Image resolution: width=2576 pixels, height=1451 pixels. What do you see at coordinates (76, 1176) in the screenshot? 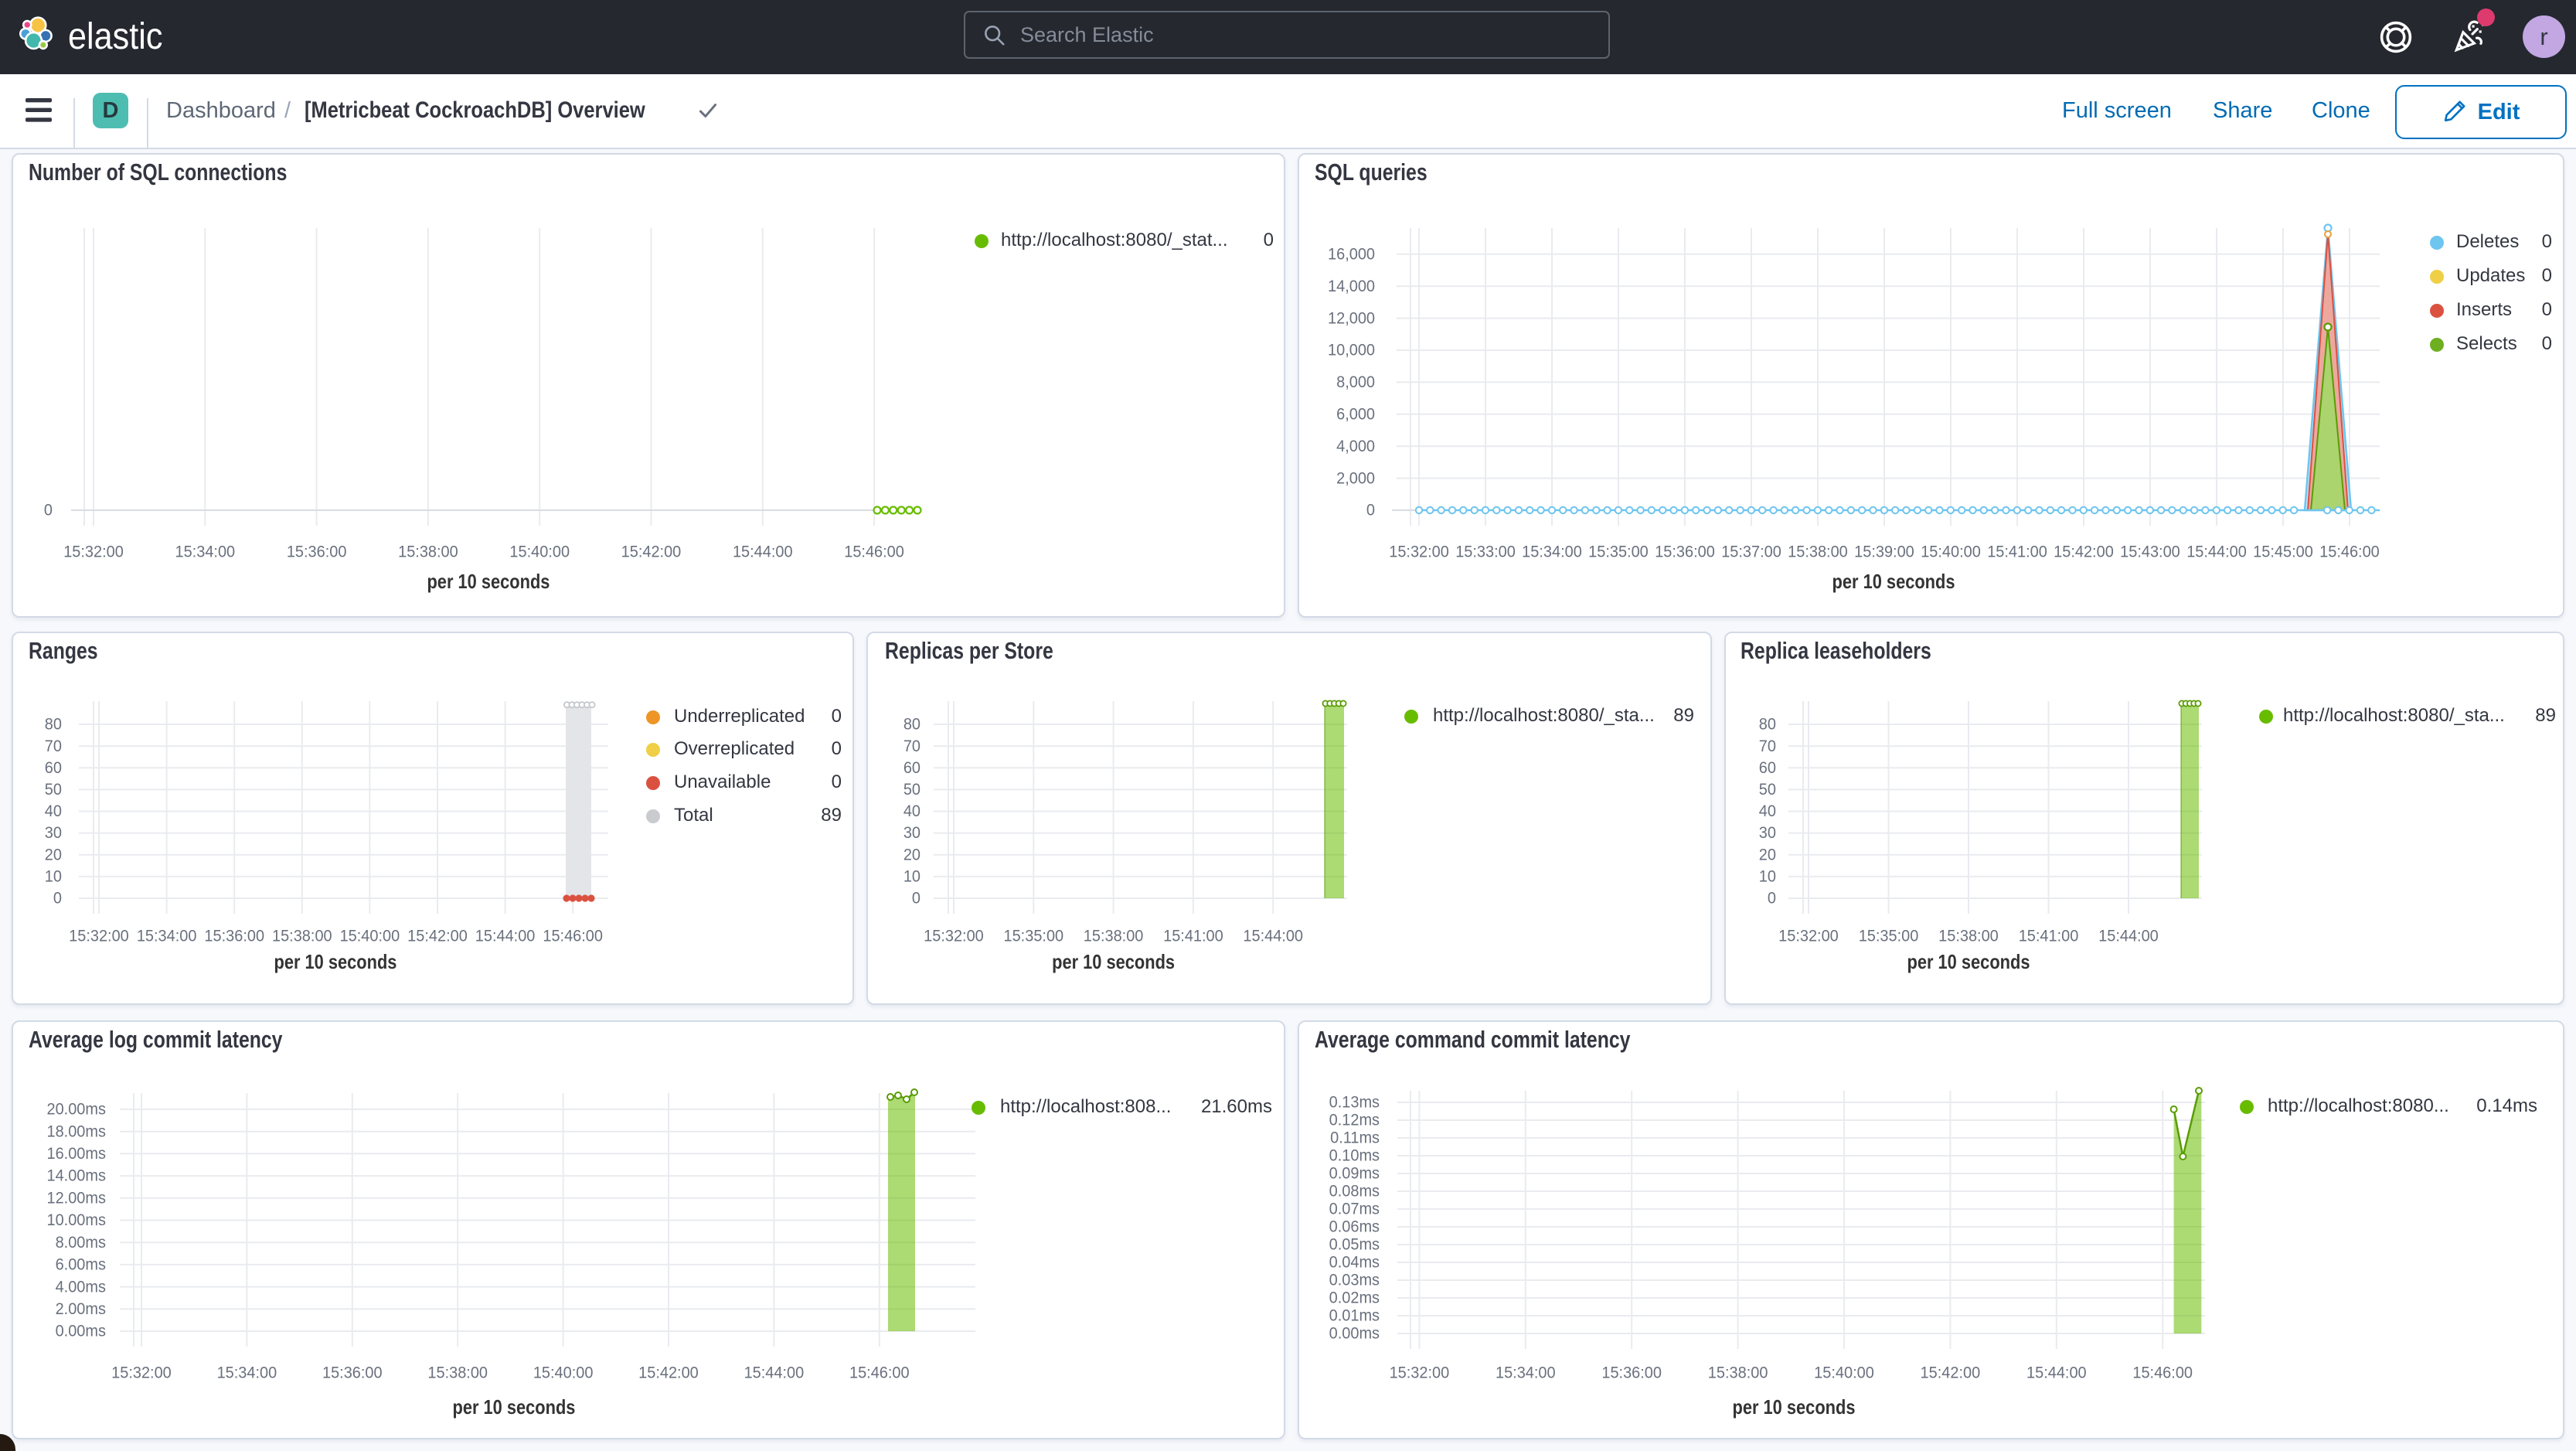
I see `svg-text: 14.00ms` at bounding box center [76, 1176].